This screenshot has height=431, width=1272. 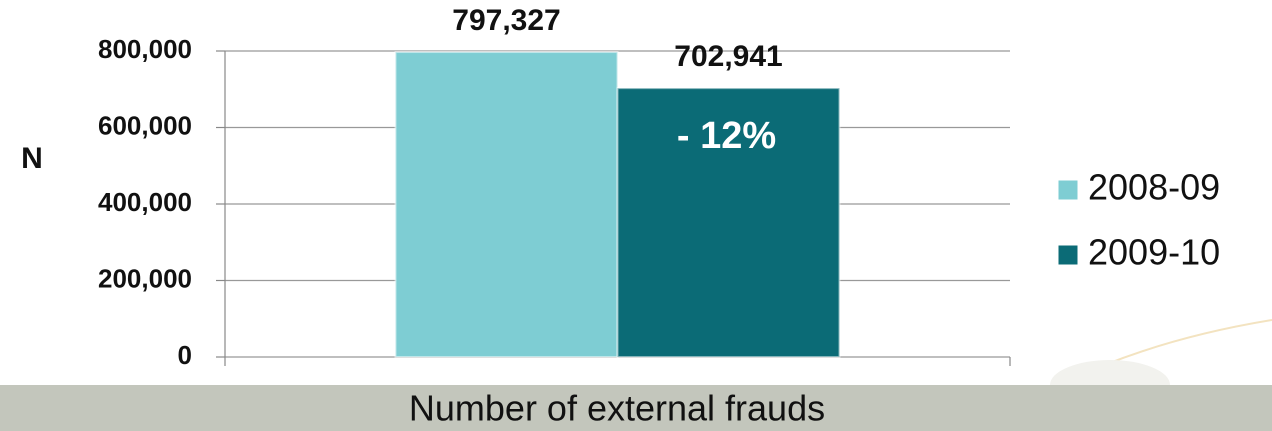 I want to click on x-label-band, so click(x=636, y=408).